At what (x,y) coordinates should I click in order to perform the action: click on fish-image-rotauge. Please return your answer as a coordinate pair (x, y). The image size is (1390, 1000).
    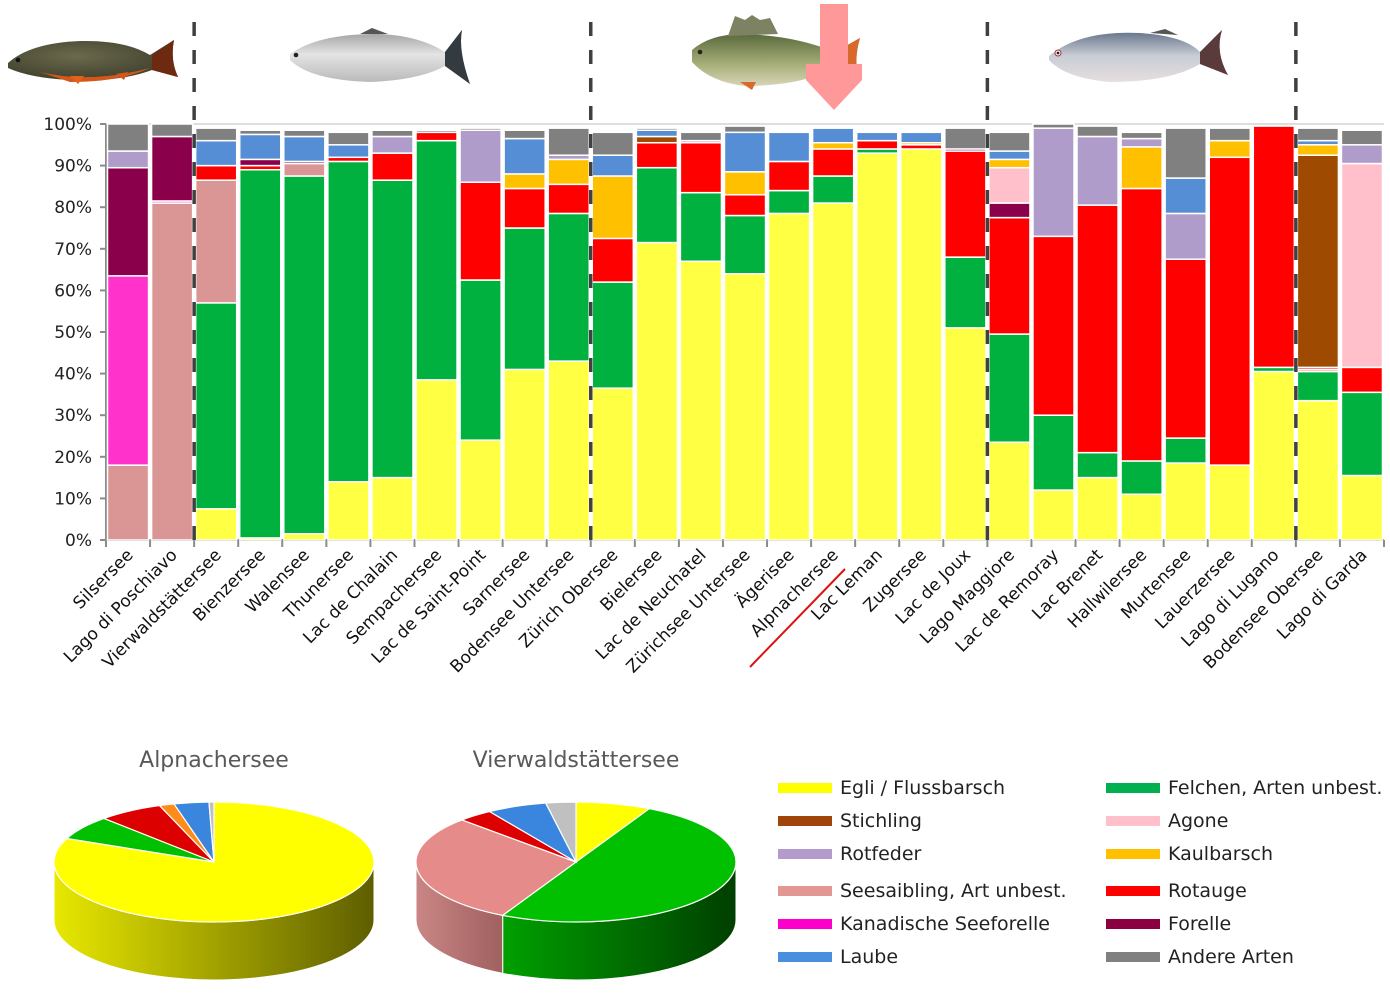
    Looking at the image, I should click on (1138, 55).